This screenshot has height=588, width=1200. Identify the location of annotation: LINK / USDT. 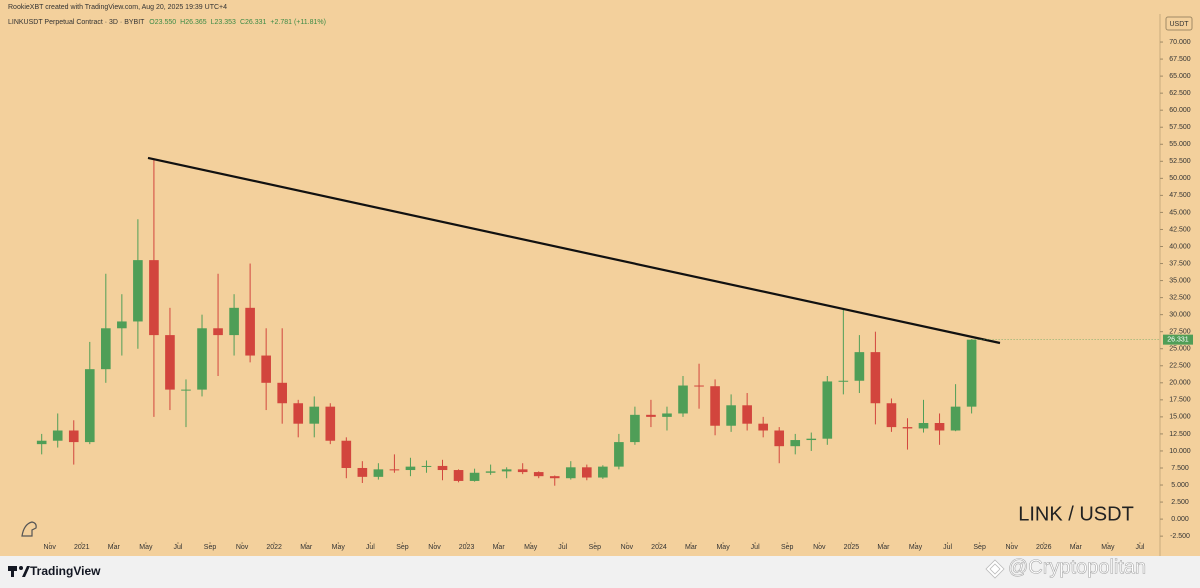
(1076, 514).